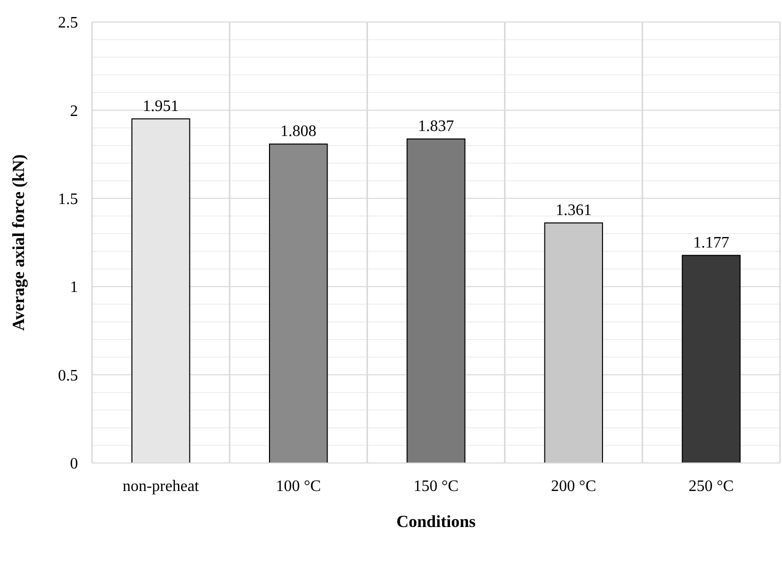  Describe the element at coordinates (68, 199) in the screenshot. I see `y-tick-label: 1.5` at that location.